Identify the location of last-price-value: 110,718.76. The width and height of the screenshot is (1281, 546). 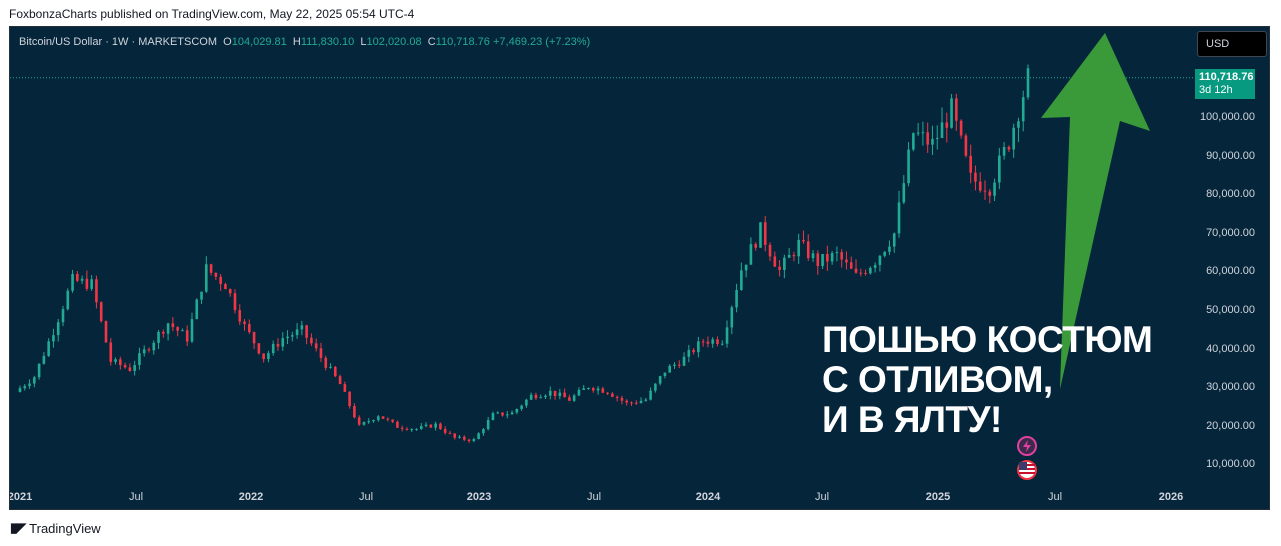
(1226, 77).